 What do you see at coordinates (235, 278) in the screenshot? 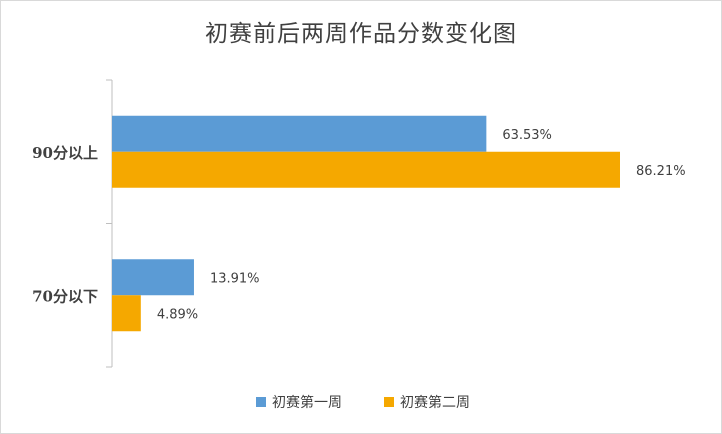
I see `data-label: 13.91%` at bounding box center [235, 278].